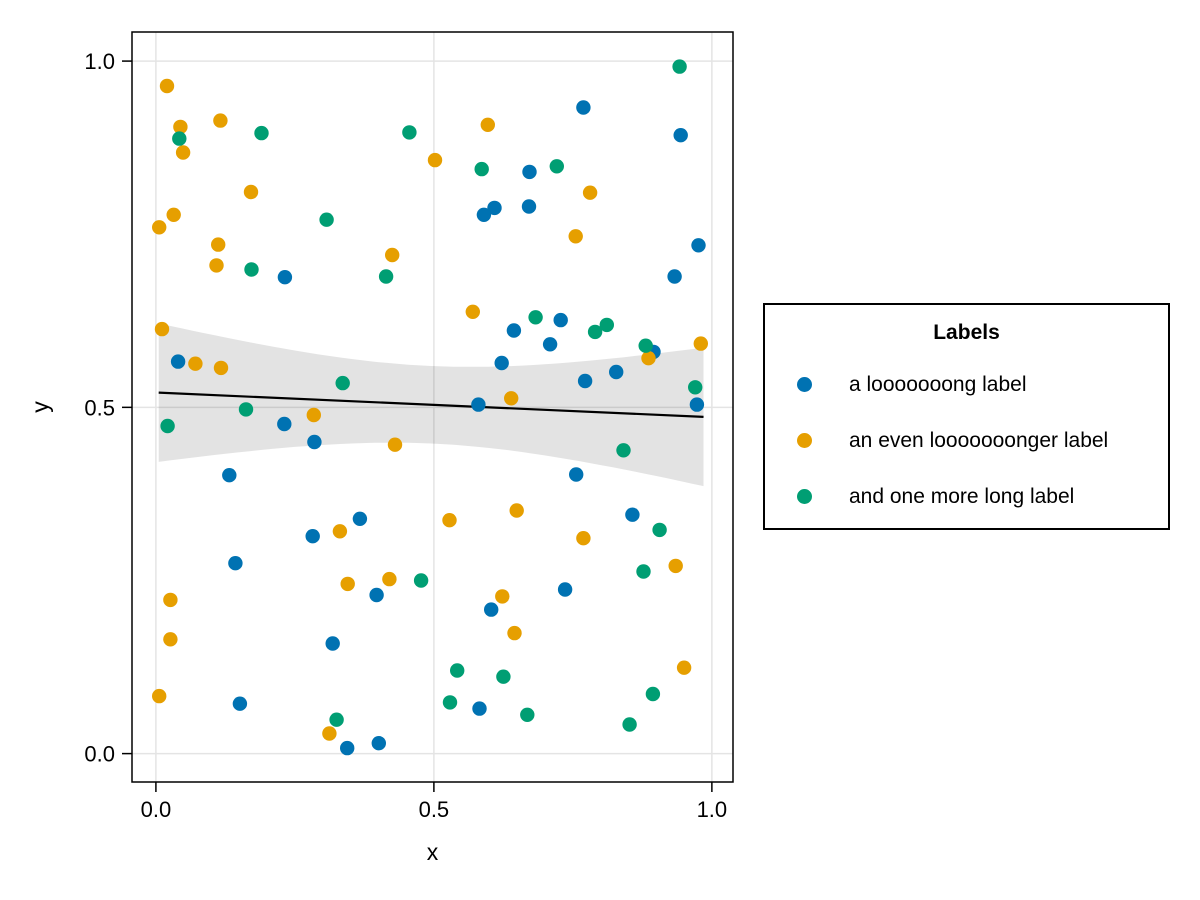 The height and width of the screenshot is (900, 1200). What do you see at coordinates (977, 496) in the screenshot?
I see `legend-item: and one more long label` at bounding box center [977, 496].